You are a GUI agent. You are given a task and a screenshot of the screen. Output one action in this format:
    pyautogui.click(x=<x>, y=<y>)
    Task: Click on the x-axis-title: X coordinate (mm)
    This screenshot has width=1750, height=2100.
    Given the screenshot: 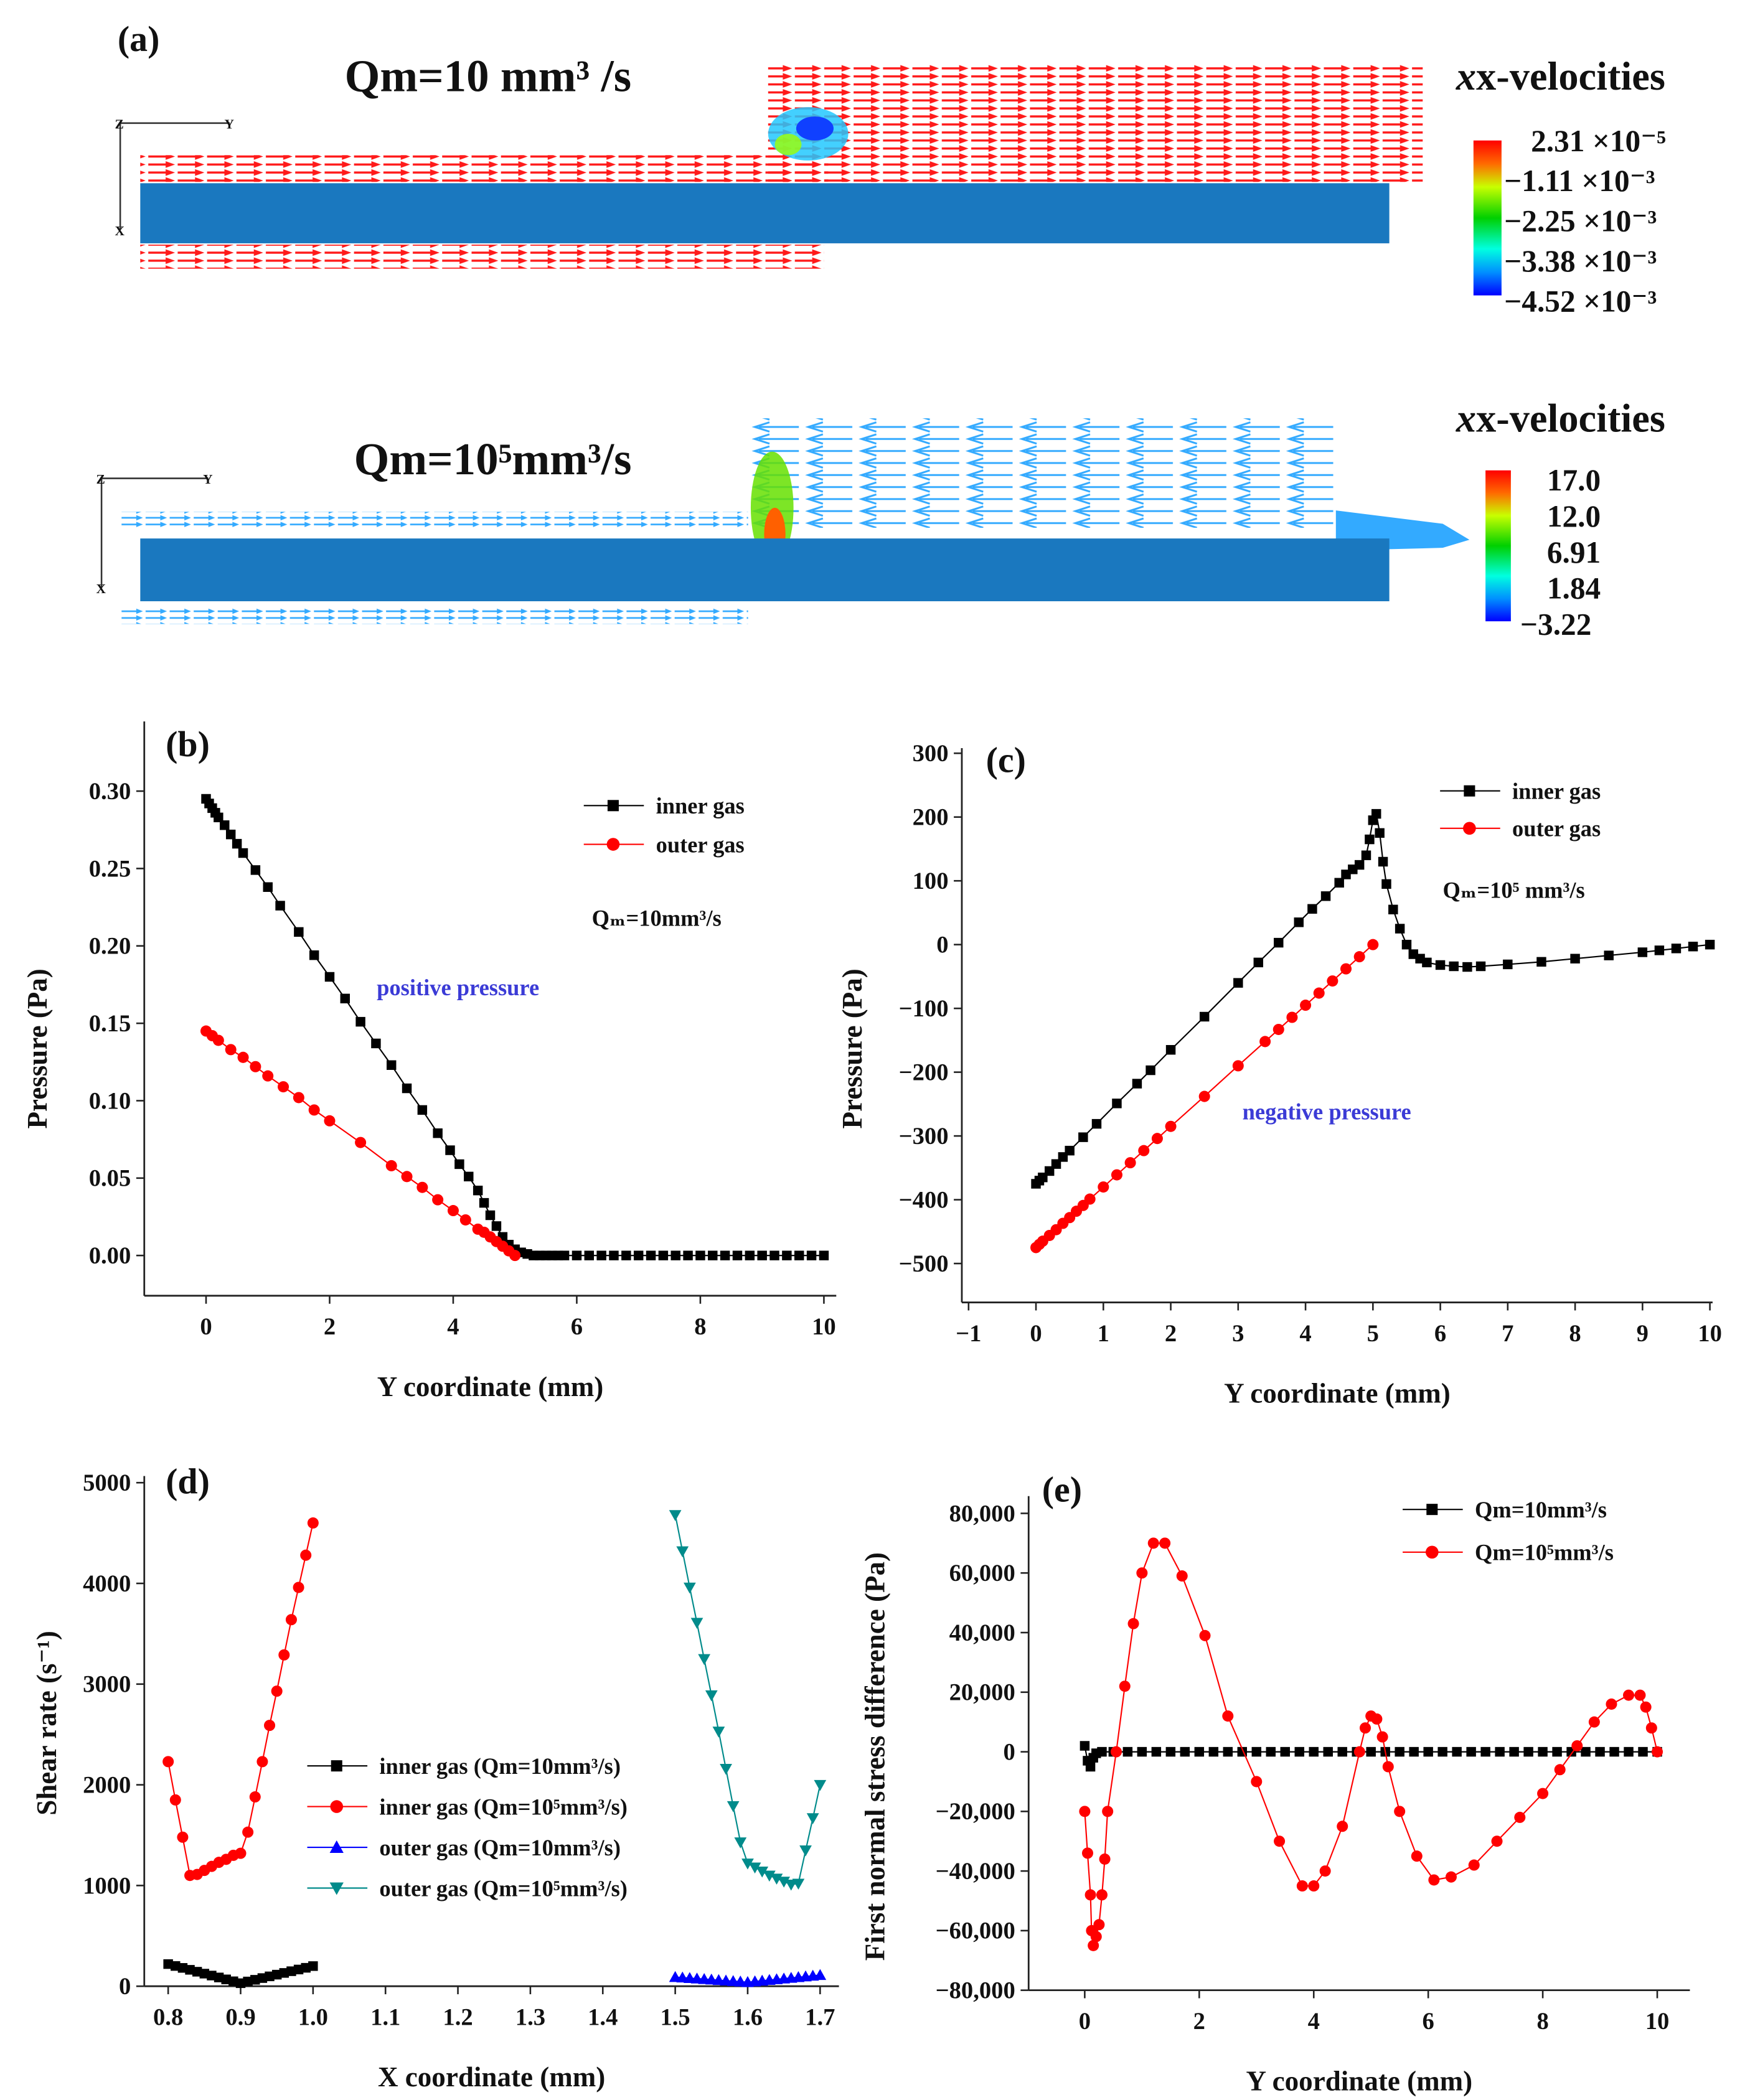 What is the action you would take?
    pyautogui.click(x=491, y=2077)
    